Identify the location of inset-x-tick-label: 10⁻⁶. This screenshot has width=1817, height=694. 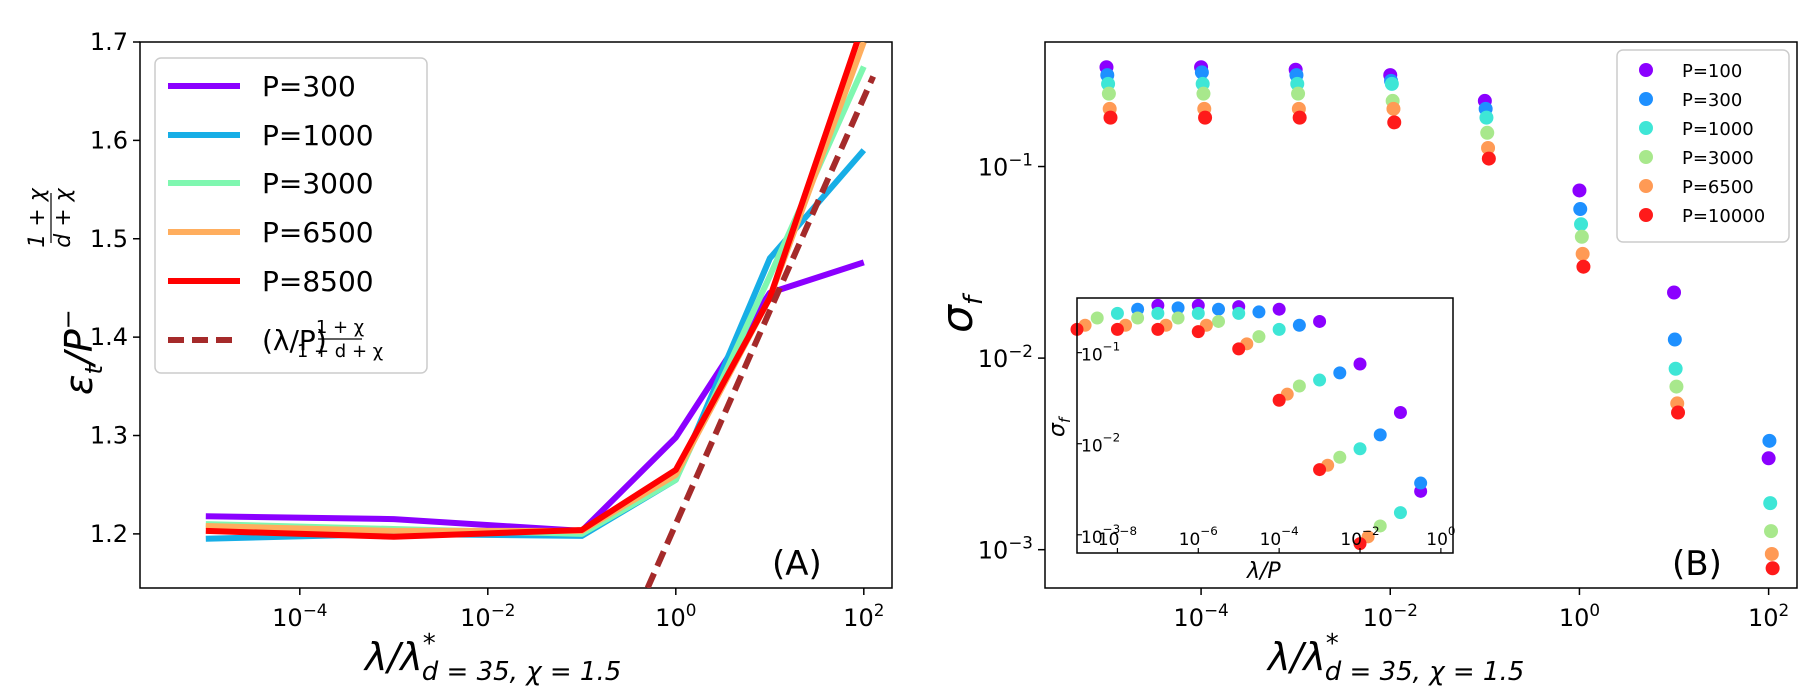
(1198, 537).